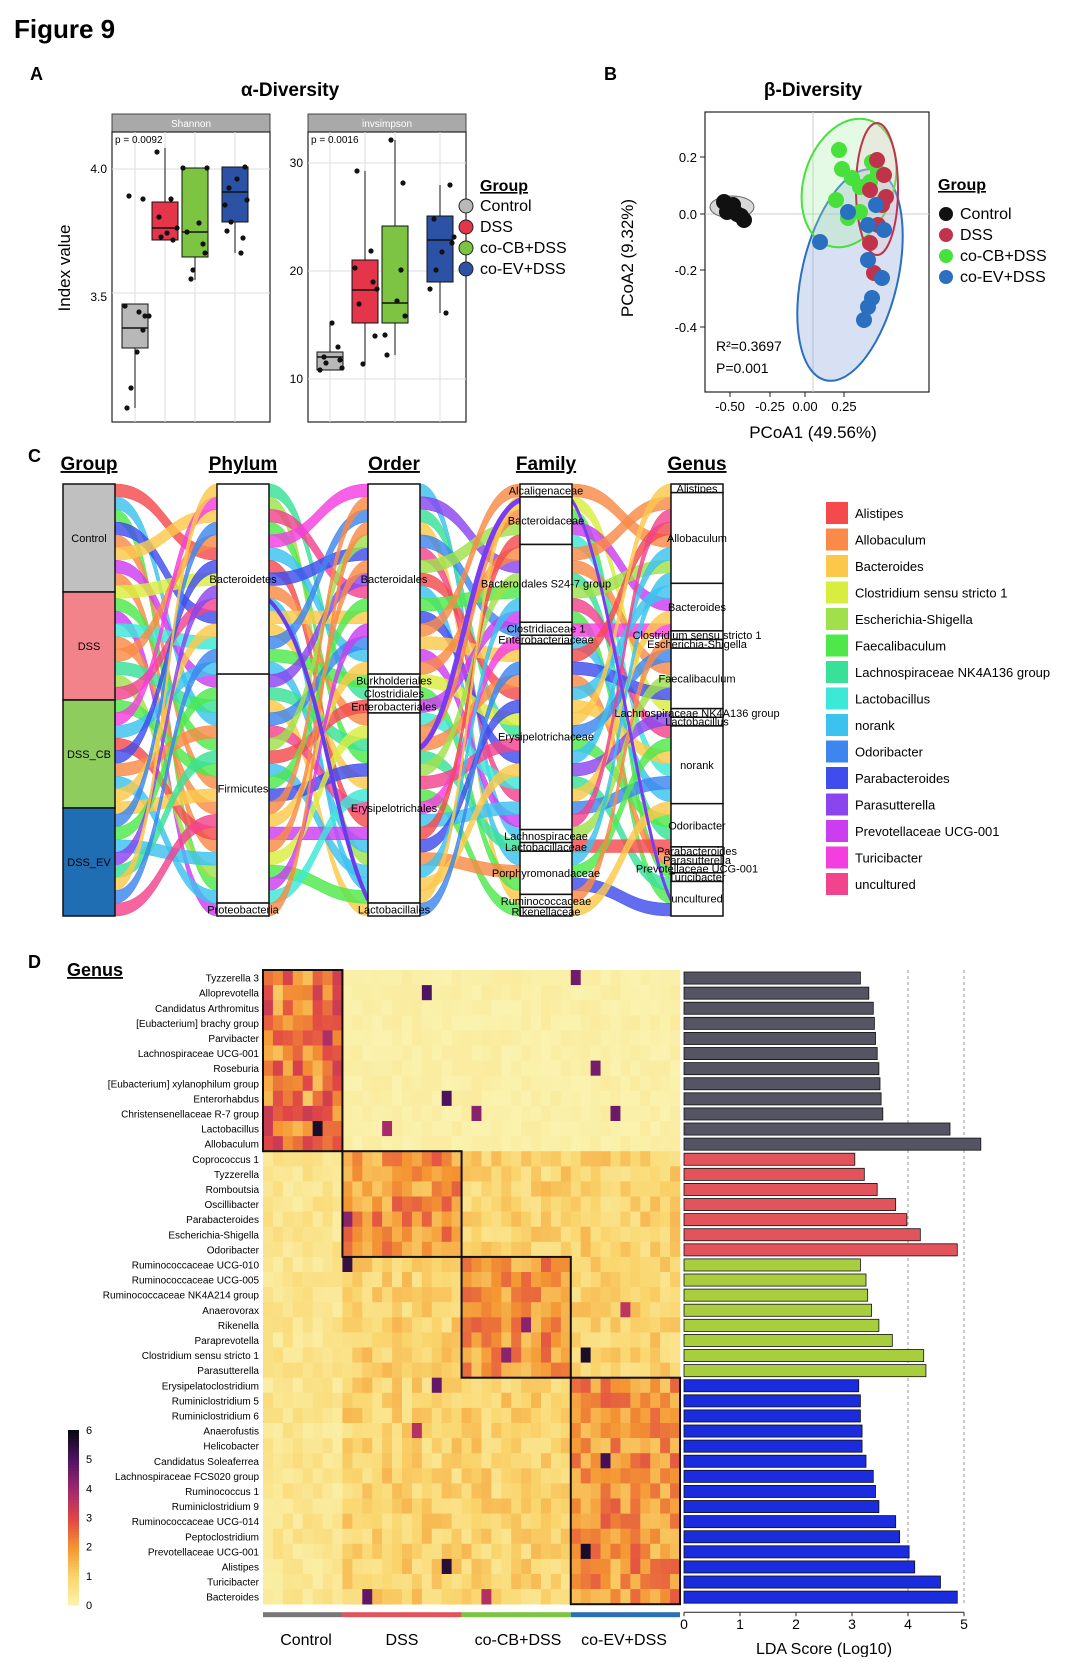 This screenshot has width=1083, height=1662. What do you see at coordinates (820, 1597) in the screenshot?
I see `lda-bar` at bounding box center [820, 1597].